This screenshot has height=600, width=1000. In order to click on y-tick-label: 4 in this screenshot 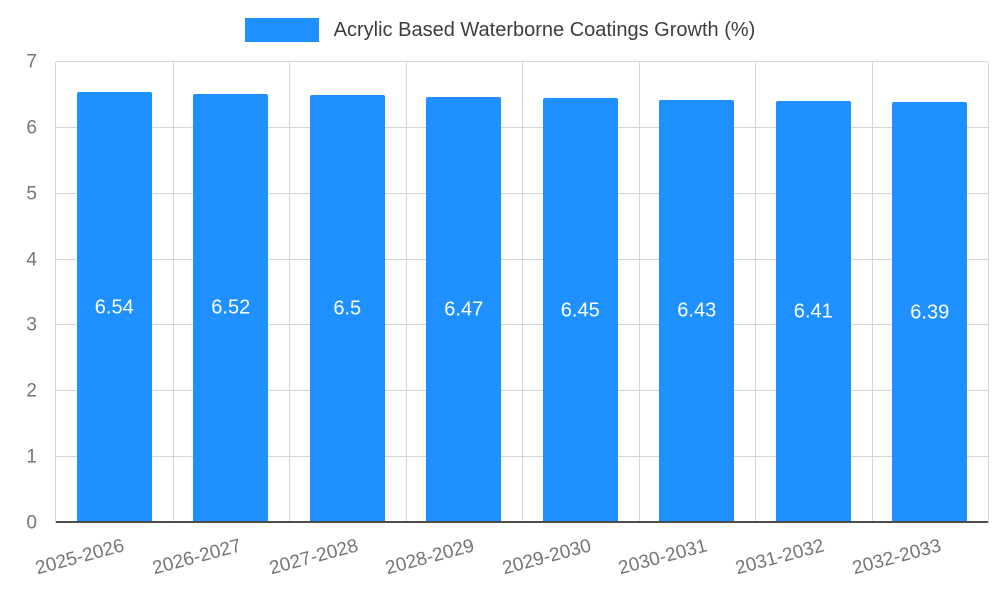, I will do `click(31, 260)`.